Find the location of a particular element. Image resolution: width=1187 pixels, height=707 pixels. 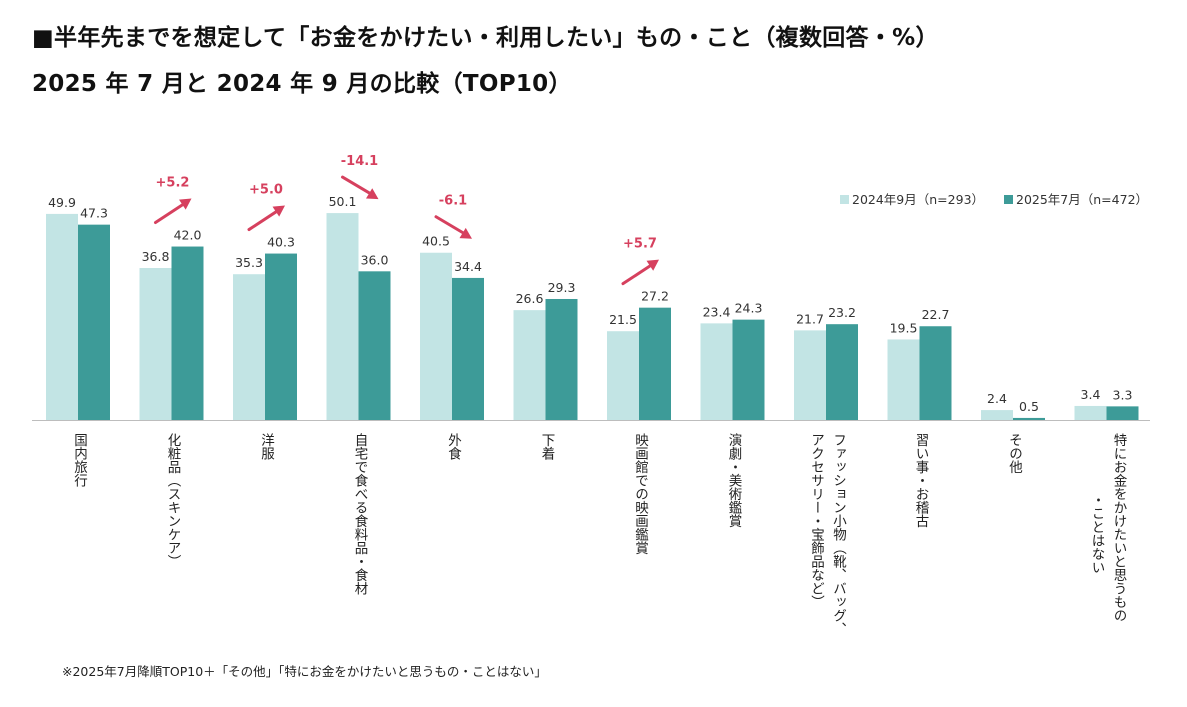

data-label: 21.7 is located at coordinates (810, 318).